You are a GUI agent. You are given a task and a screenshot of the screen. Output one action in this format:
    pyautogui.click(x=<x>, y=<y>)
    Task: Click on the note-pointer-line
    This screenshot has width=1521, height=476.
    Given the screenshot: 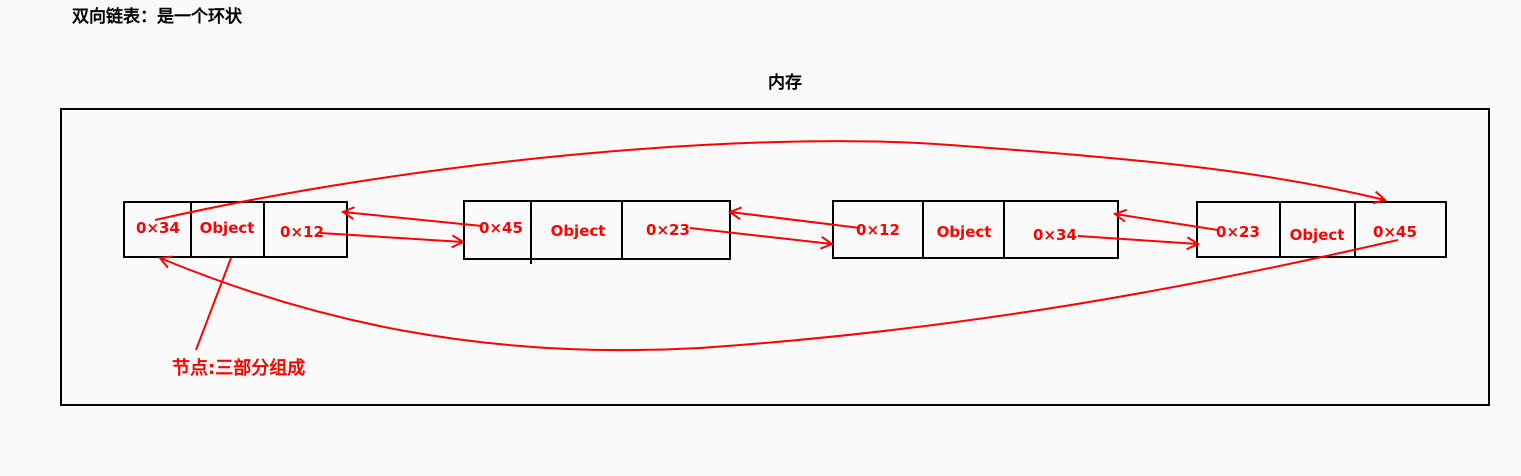 What is the action you would take?
    pyautogui.click(x=213, y=304)
    